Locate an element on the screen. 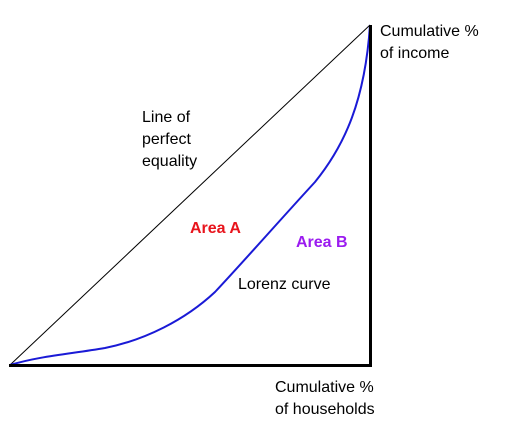 The height and width of the screenshot is (439, 505). lorenz-label: Lorenz curve is located at coordinates (284, 284).